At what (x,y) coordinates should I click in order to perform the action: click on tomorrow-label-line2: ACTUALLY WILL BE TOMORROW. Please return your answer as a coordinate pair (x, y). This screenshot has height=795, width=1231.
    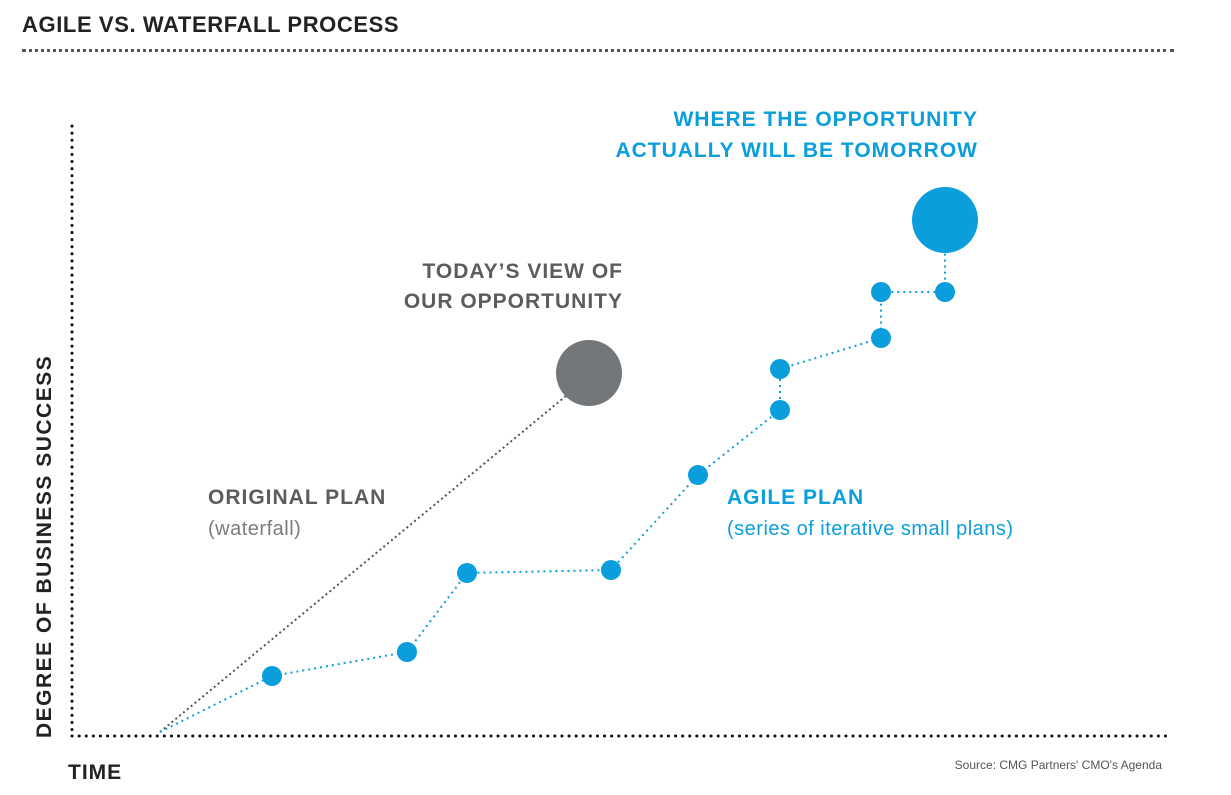
    Looking at the image, I should click on (796, 150).